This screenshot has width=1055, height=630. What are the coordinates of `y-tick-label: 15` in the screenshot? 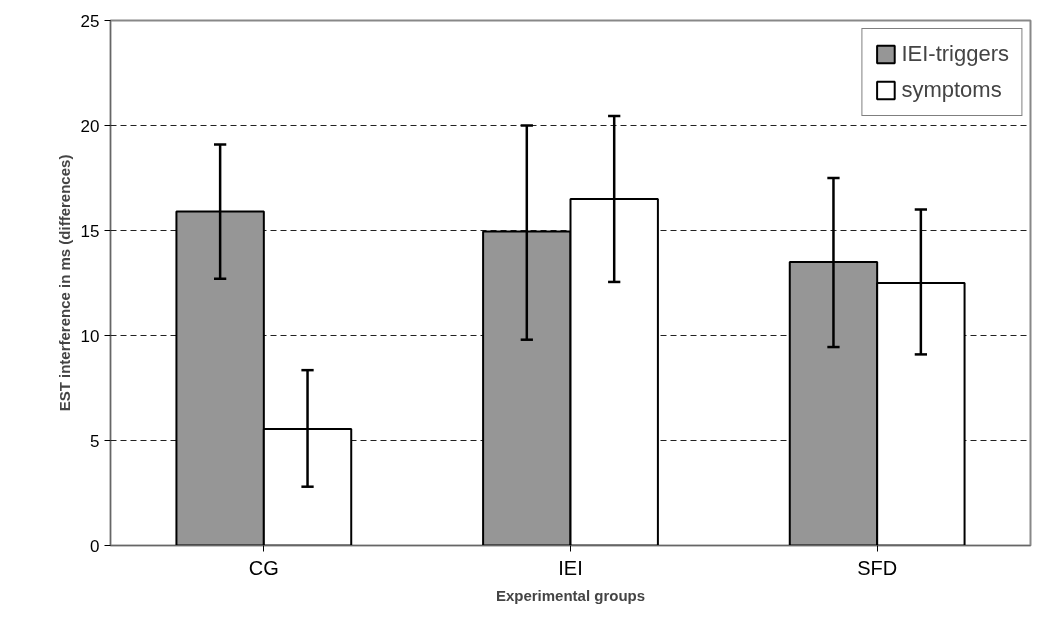 It's located at (90, 231).